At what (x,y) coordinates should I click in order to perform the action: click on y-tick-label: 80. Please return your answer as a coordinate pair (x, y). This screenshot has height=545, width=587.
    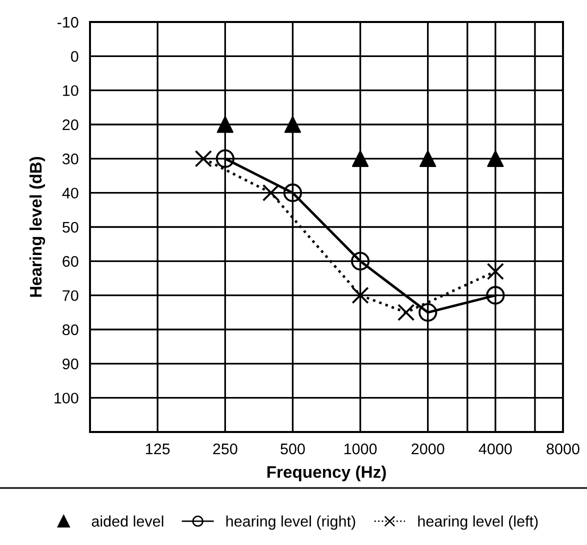
    Looking at the image, I should click on (70, 330).